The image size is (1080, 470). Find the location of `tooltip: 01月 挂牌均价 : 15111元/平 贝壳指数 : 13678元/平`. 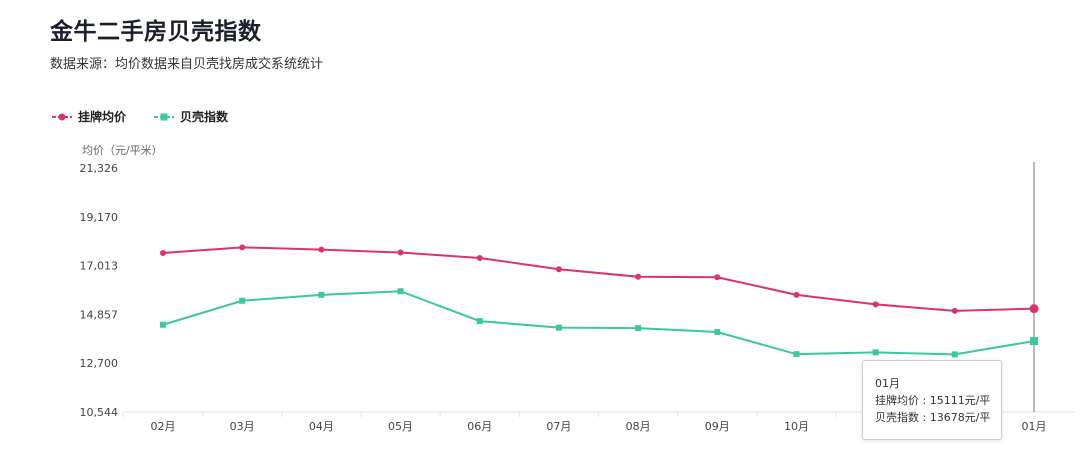

tooltip: 01月 挂牌均价 : 15111元/平 贝壳指数 : 13678元/平 is located at coordinates (932, 400).